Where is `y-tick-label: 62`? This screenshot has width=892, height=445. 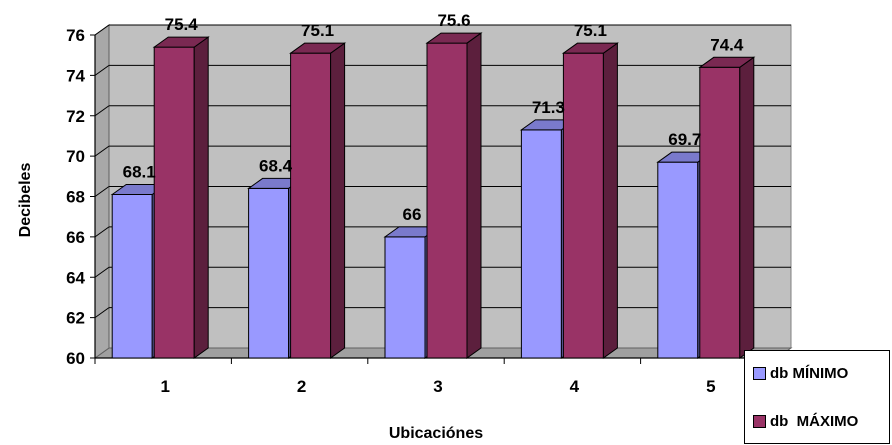
y-tick-label: 62 is located at coordinates (75, 318).